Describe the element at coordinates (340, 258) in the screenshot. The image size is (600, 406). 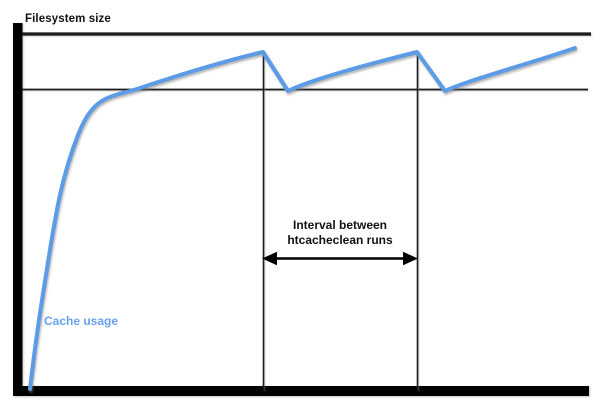
I see `interval-arrow` at that location.